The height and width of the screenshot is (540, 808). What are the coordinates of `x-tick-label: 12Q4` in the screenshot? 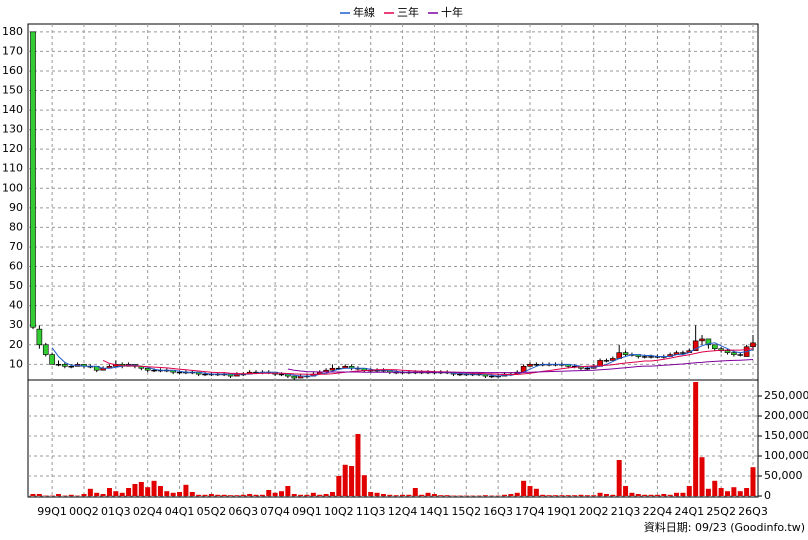 It's located at (403, 511).